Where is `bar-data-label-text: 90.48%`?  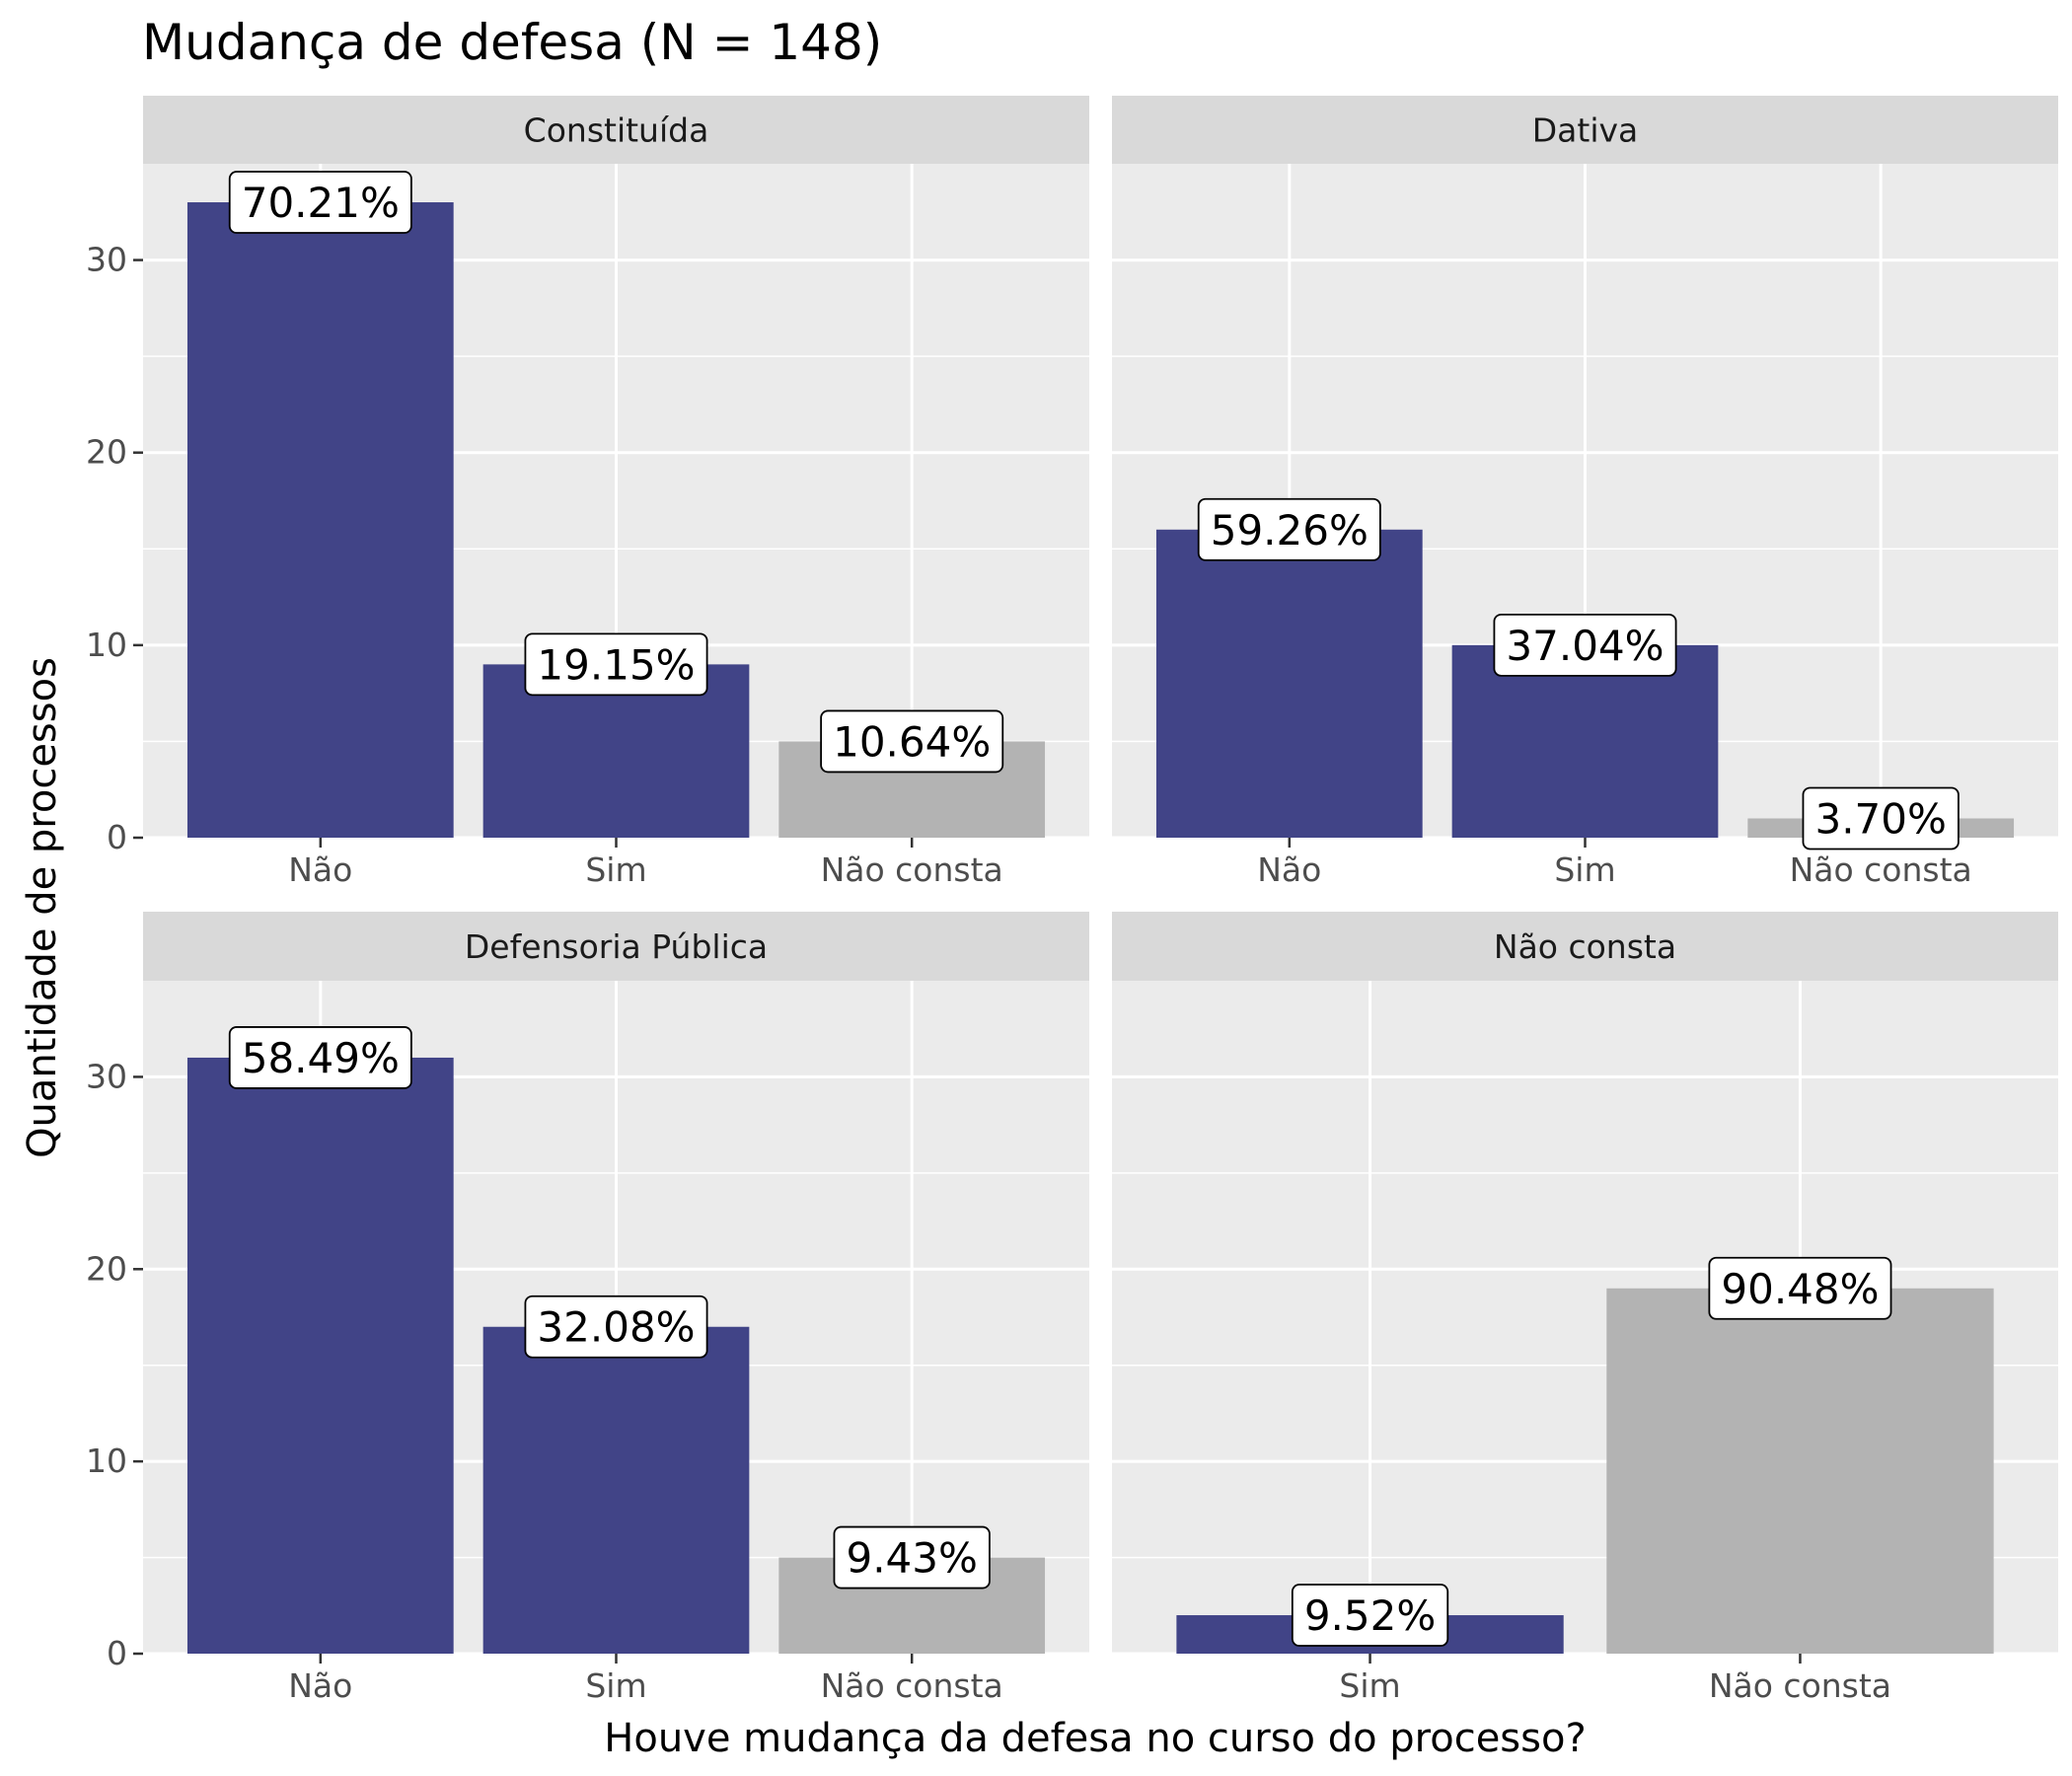
bar-data-label-text: 90.48% is located at coordinates (1800, 1289).